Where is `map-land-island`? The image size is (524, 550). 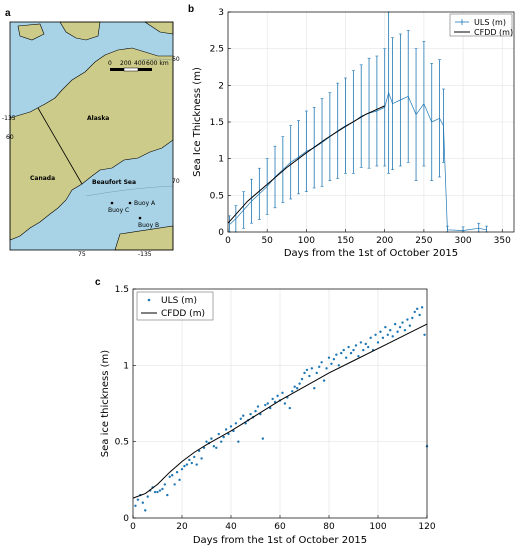 map-land-island is located at coordinates (31, 32).